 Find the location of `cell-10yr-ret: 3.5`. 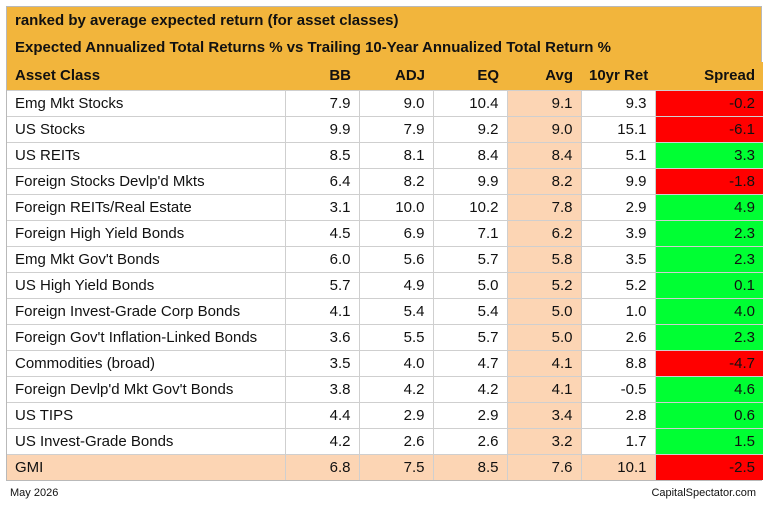

cell-10yr-ret: 3.5 is located at coordinates (617, 258).